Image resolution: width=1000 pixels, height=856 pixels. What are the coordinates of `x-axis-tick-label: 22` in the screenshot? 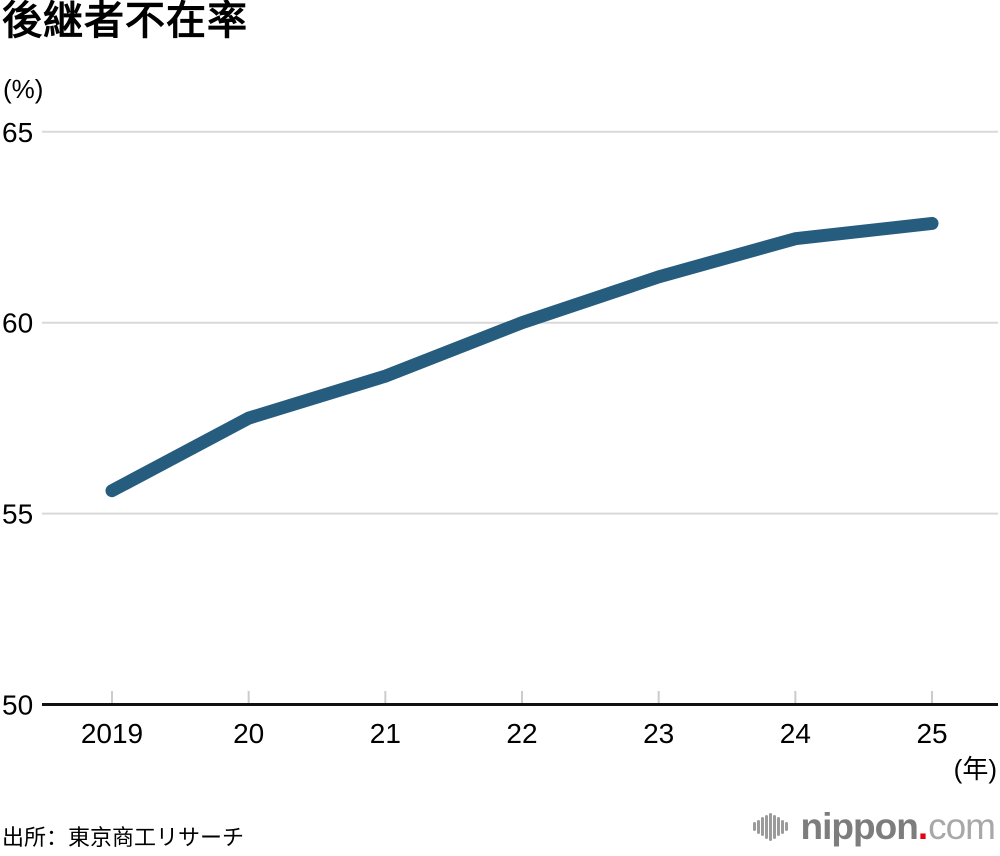 It's located at (521, 733).